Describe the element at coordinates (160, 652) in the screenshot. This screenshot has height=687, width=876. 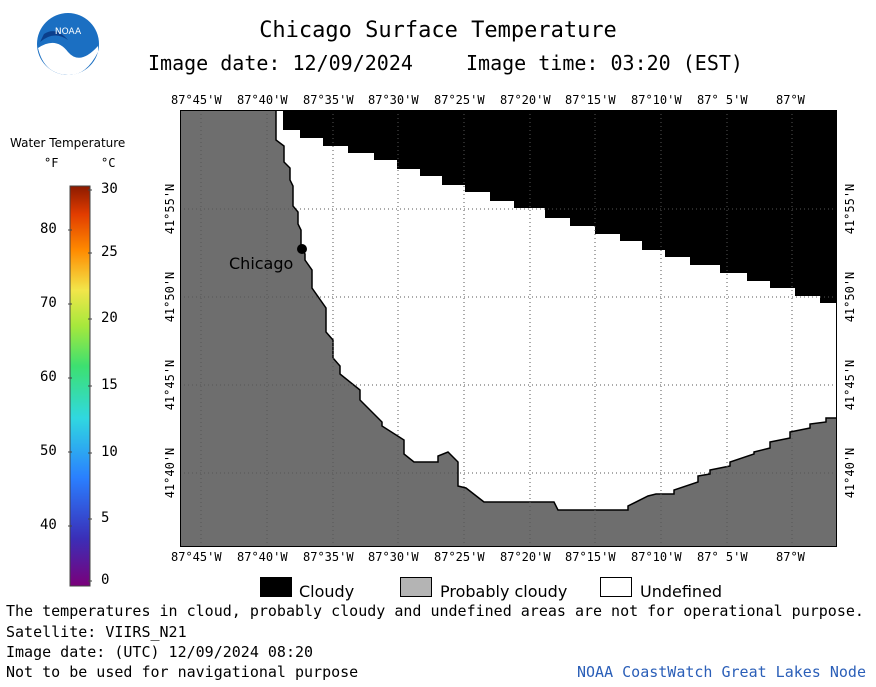
I see `footer-utc-date: Image date: (UTC) 12/09/2024 08:20` at that location.